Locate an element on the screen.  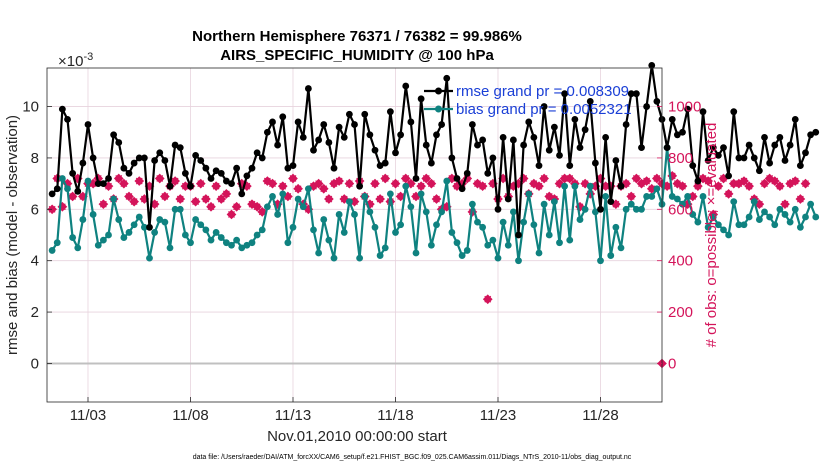
y-tick-right-label: 1000 is located at coordinates (684, 107).